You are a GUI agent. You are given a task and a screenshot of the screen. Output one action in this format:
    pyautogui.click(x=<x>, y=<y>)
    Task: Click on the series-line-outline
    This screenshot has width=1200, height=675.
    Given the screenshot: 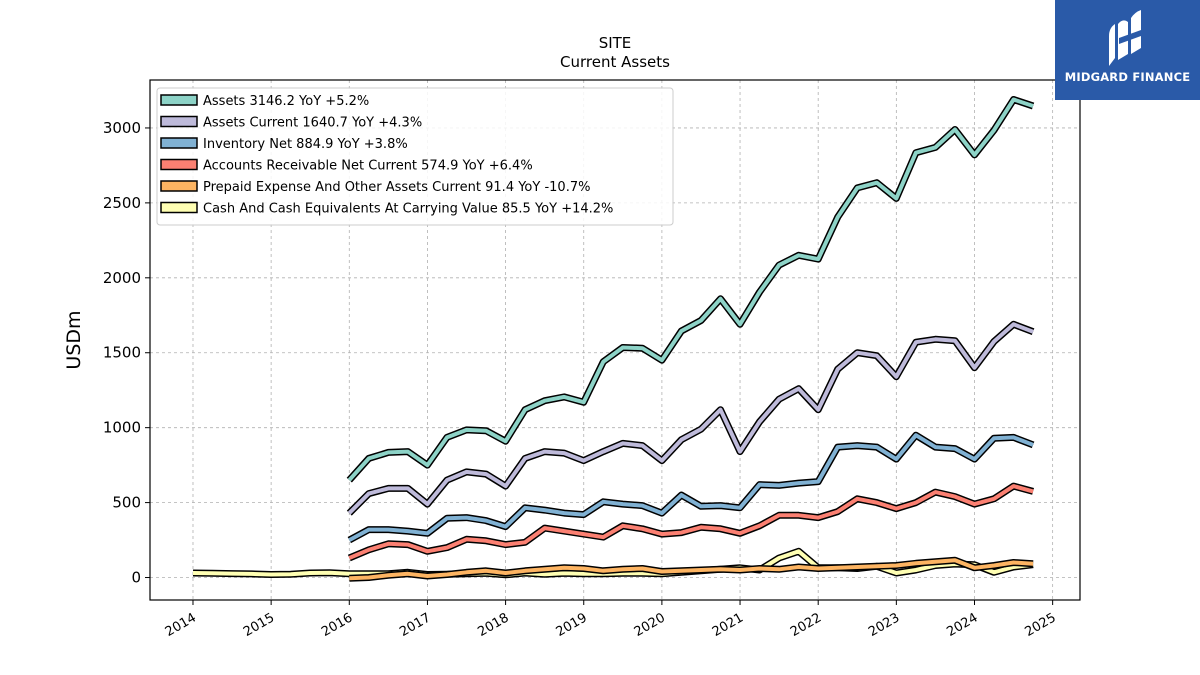 What is the action you would take?
    pyautogui.click(x=691, y=487)
    